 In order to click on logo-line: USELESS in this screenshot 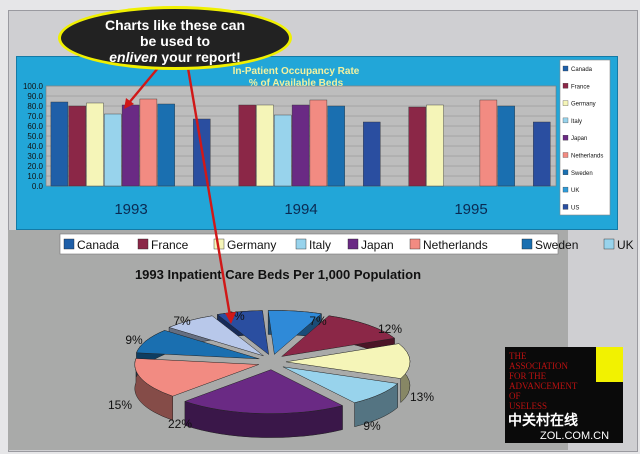, I will do `click(528, 406)`.